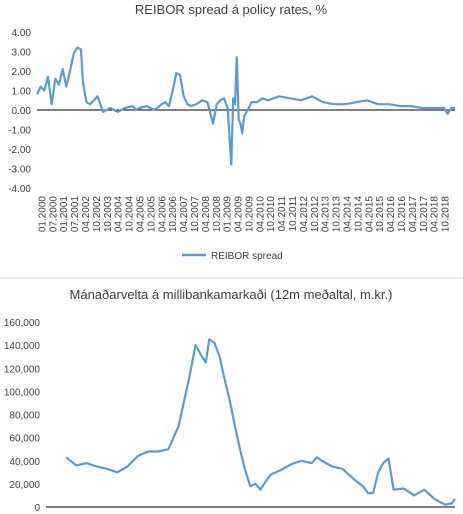 The image size is (463, 514). What do you see at coordinates (239, 214) in the screenshot?
I see `chart1-x-tick-label: 04.2009` at bounding box center [239, 214].